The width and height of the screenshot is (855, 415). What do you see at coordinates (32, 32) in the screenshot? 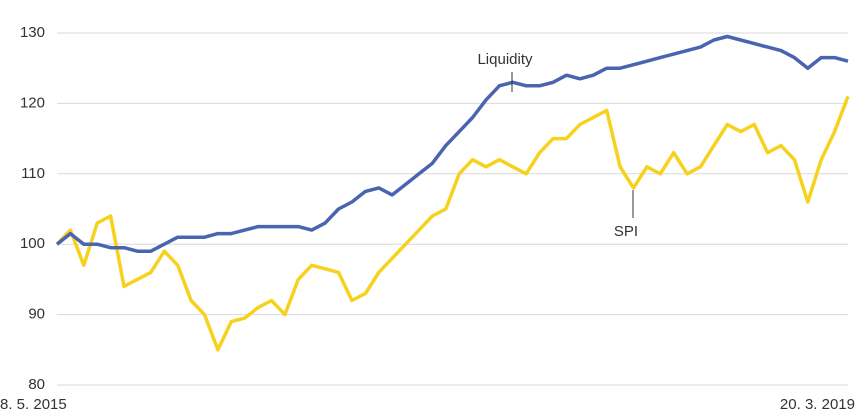
I see `y-tick-label: 130` at bounding box center [32, 32].